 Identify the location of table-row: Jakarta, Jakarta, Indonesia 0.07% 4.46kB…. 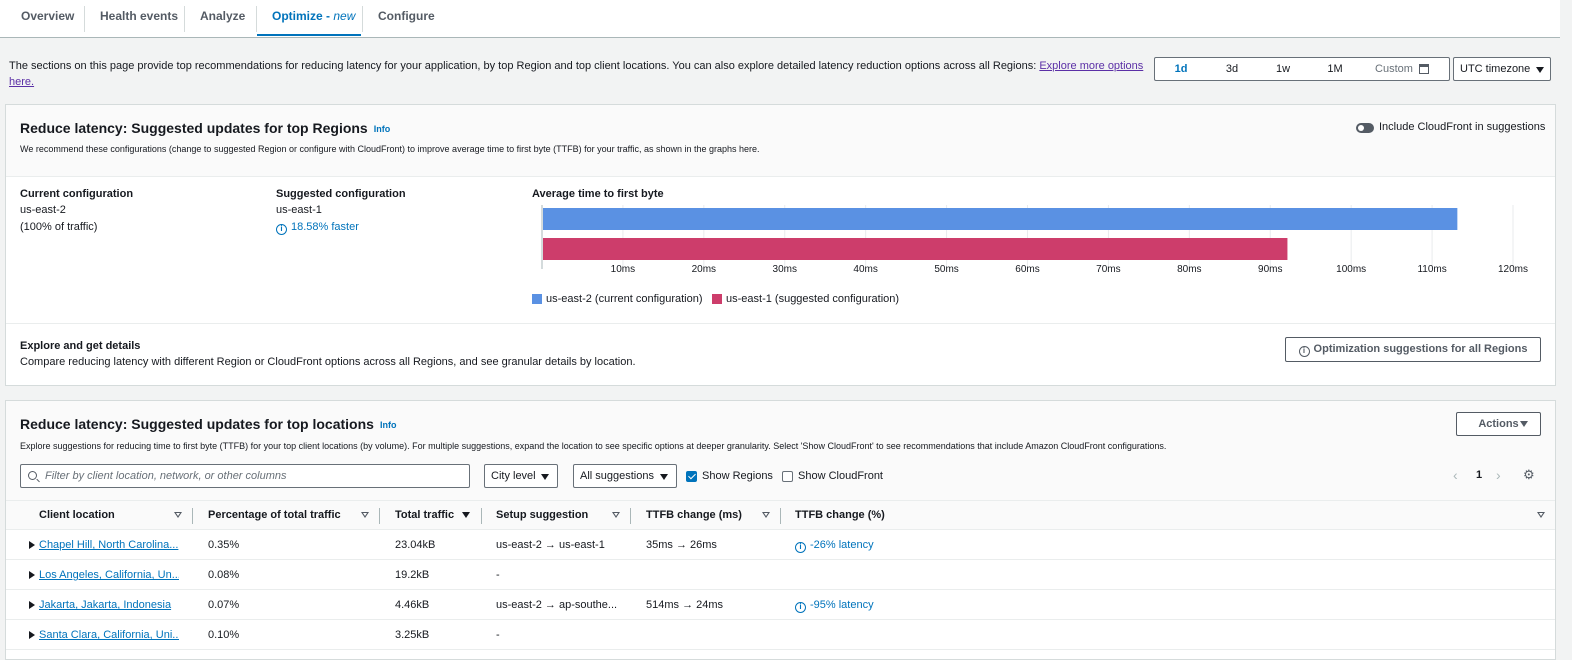
(780, 605).